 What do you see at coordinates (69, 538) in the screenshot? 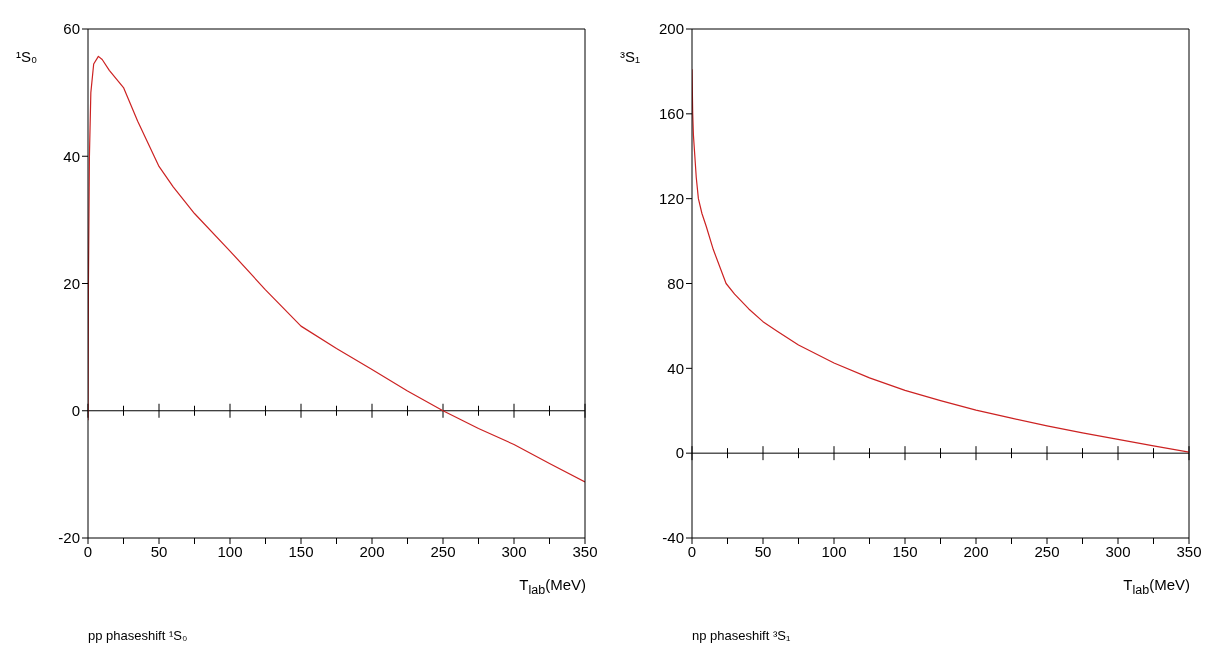
I see `y-tick-label: -20` at bounding box center [69, 538].